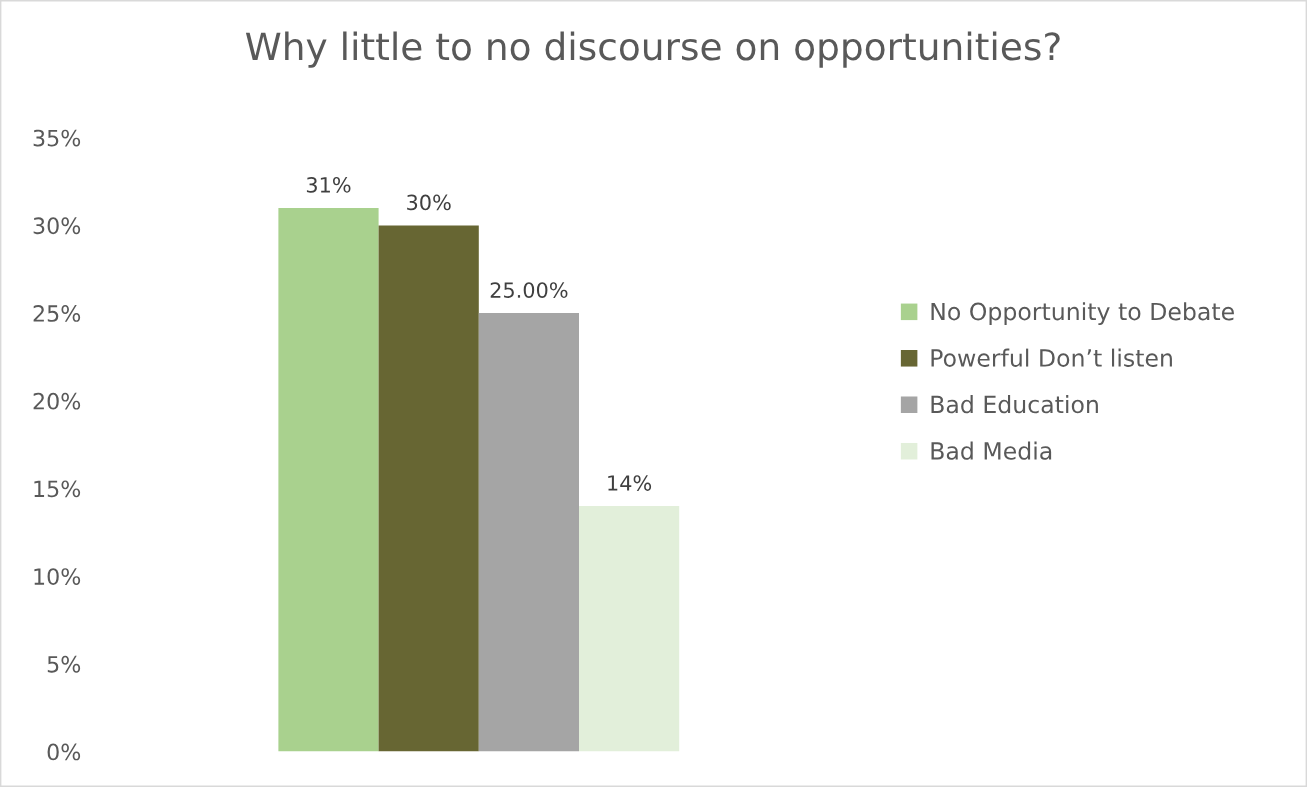 The image size is (1307, 787). Describe the element at coordinates (64, 752) in the screenshot. I see `y-tick-label: 0%` at that location.